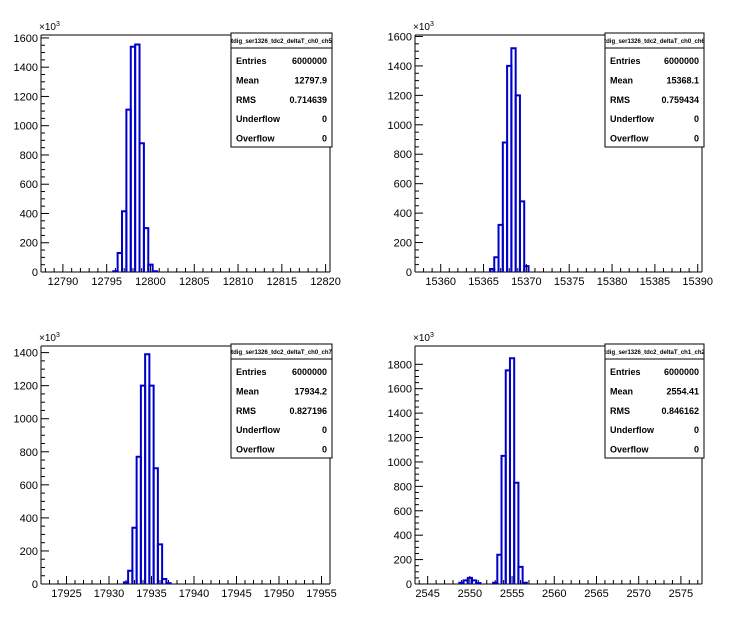 This screenshot has width=746, height=622. What do you see at coordinates (194, 594) in the screenshot?
I see `x-tick-label: 17940` at bounding box center [194, 594].